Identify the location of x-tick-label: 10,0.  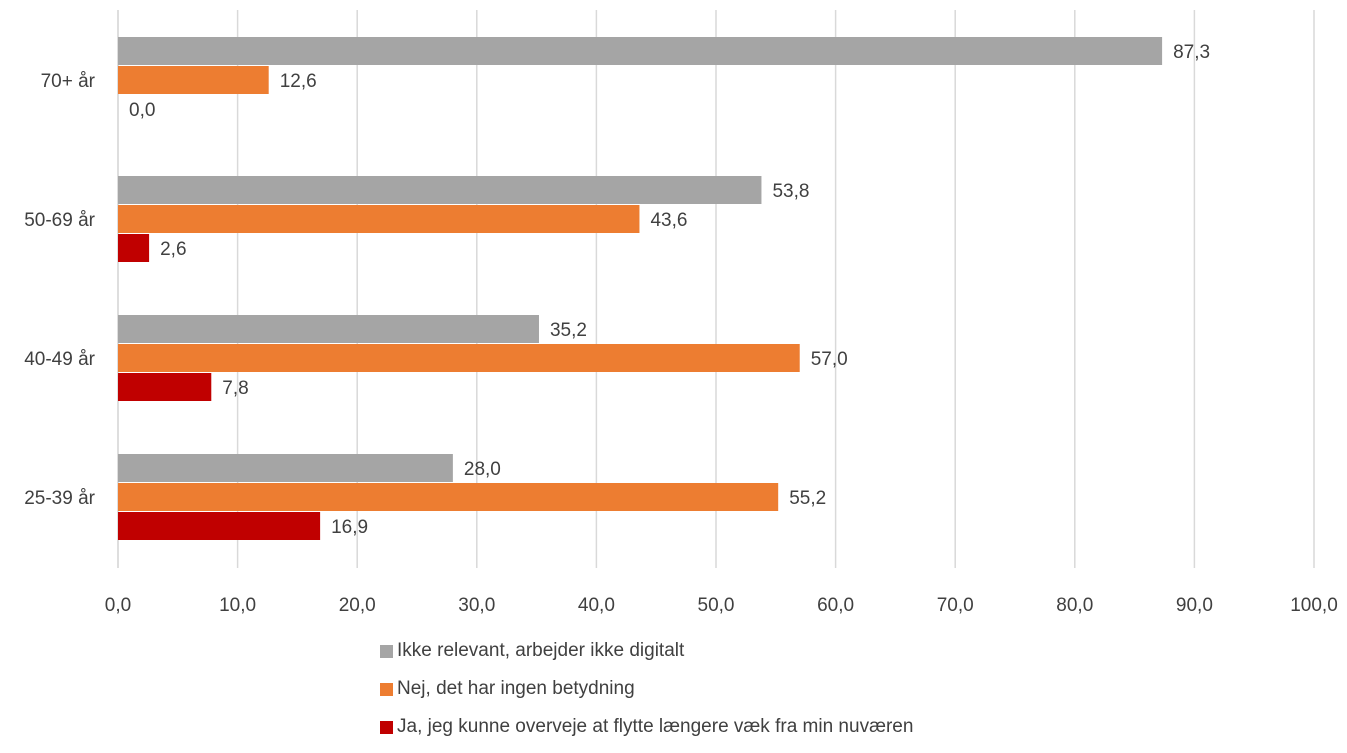
(237, 605).